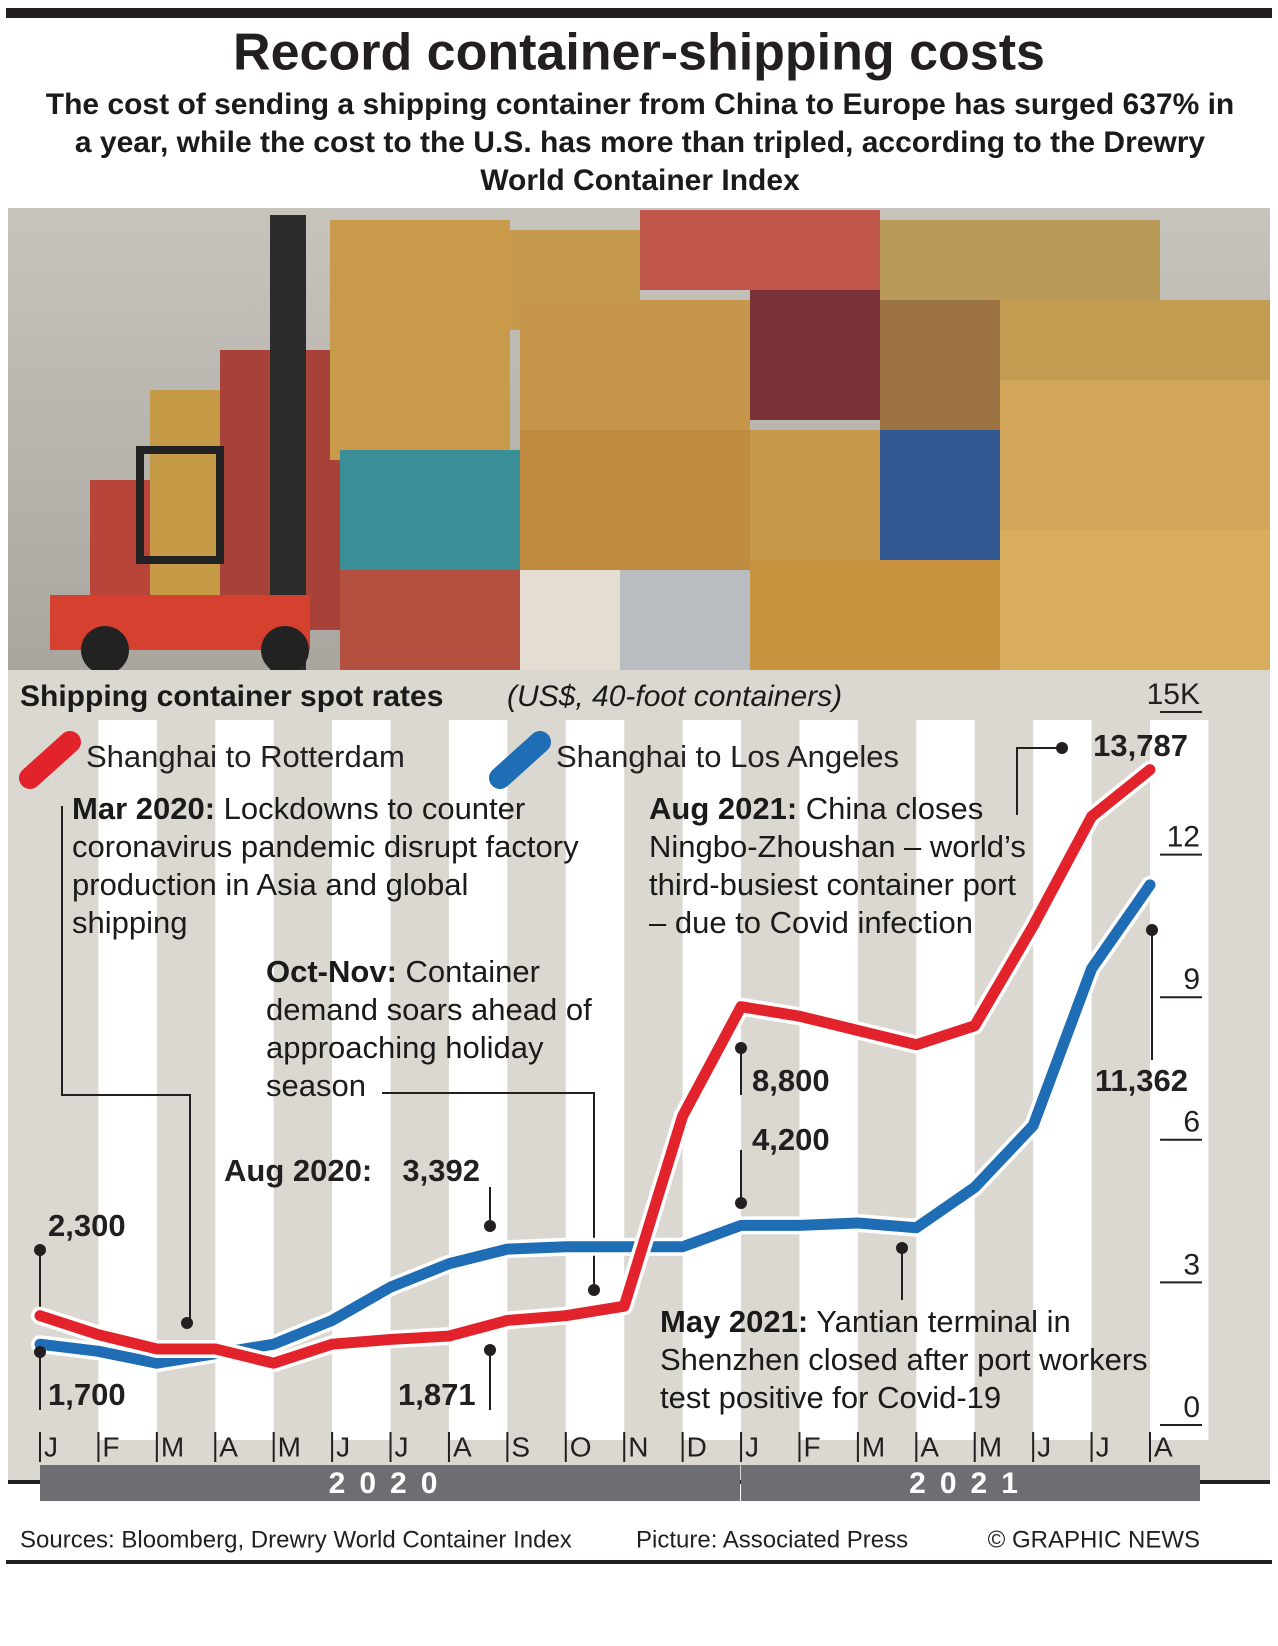 The height and width of the screenshot is (1646, 1278). What do you see at coordinates (1191, 979) in the screenshot?
I see `y-tick-label: 9` at bounding box center [1191, 979].